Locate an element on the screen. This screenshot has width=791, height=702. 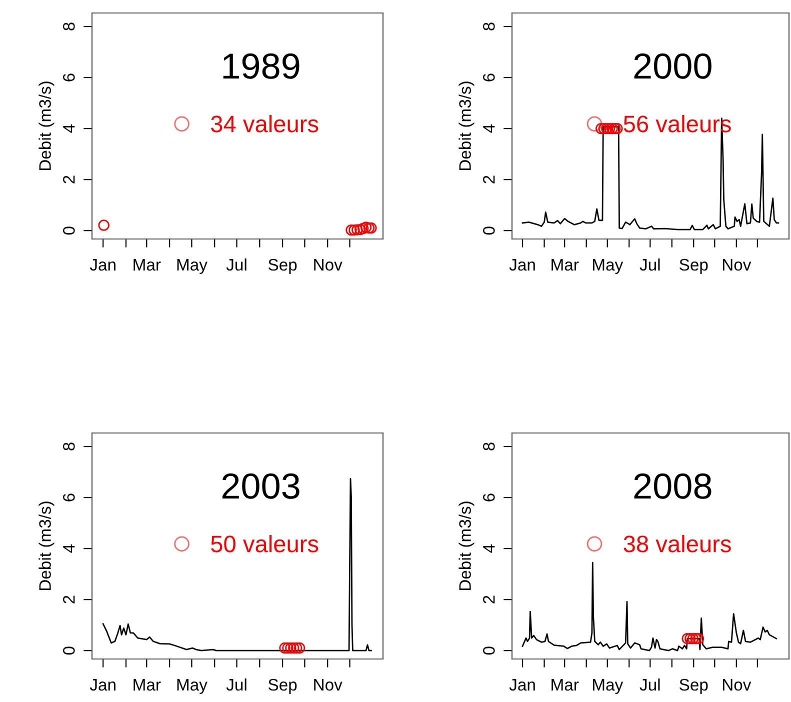
legend-label: 38 valeurs is located at coordinates (677, 543).